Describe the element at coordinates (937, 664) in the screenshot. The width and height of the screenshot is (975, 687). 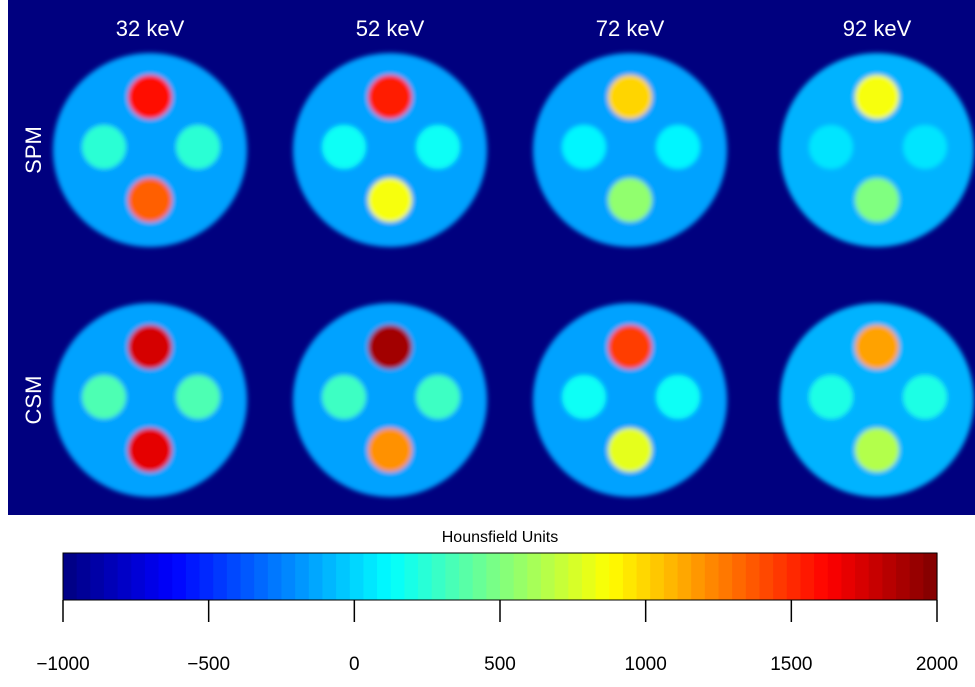
I see `tick-label: 2000` at that location.